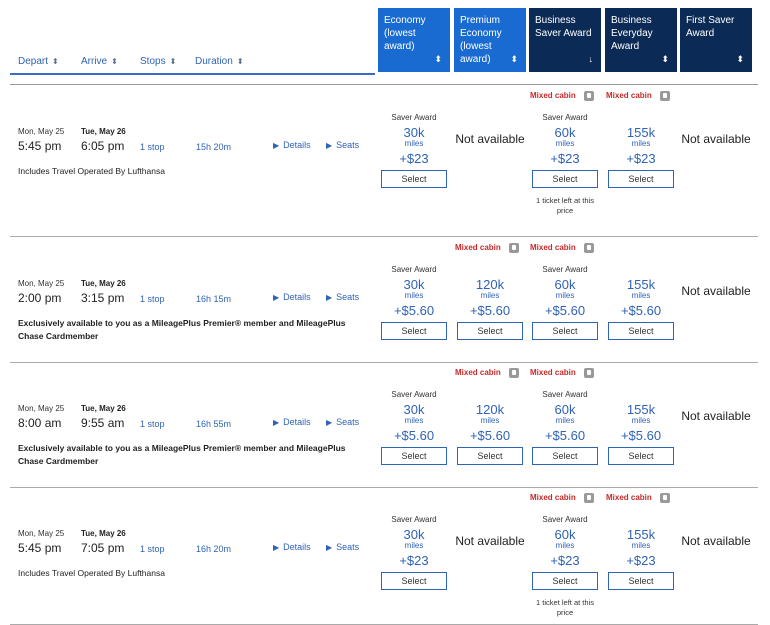 The height and width of the screenshot is (625, 770). I want to click on arrive-day: Tue, May 26, so click(103, 283).